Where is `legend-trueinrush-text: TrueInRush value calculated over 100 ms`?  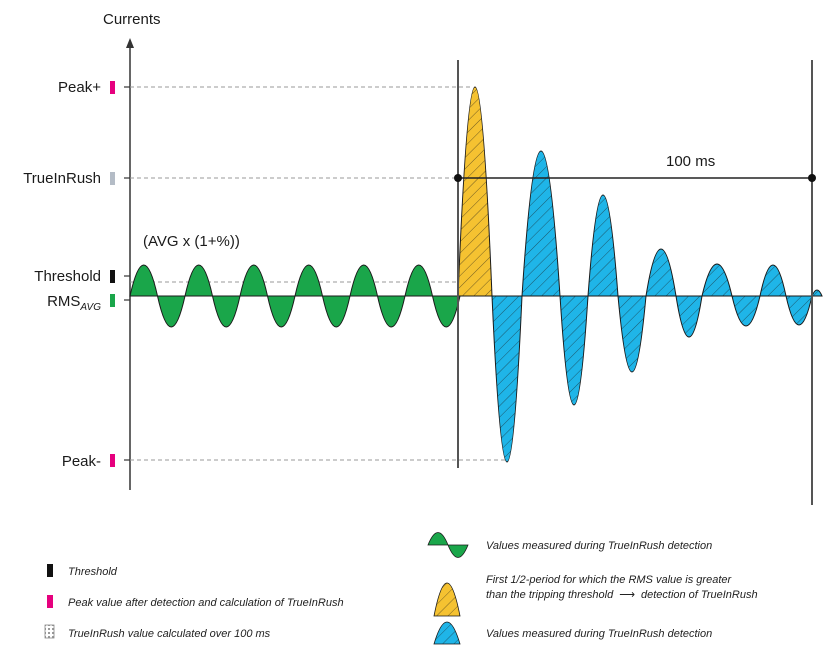
legend-trueinrush-text: TrueInRush value calculated over 100 ms is located at coordinates (169, 634).